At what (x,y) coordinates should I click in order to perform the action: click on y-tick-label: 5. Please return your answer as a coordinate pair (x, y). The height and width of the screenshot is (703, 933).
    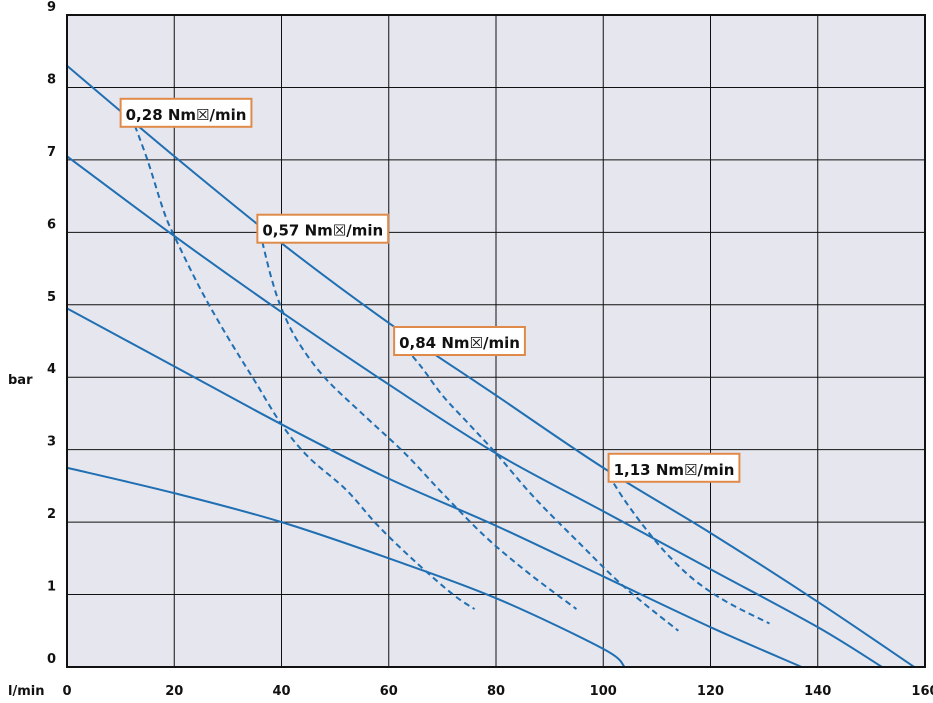
    Looking at the image, I should click on (51, 297).